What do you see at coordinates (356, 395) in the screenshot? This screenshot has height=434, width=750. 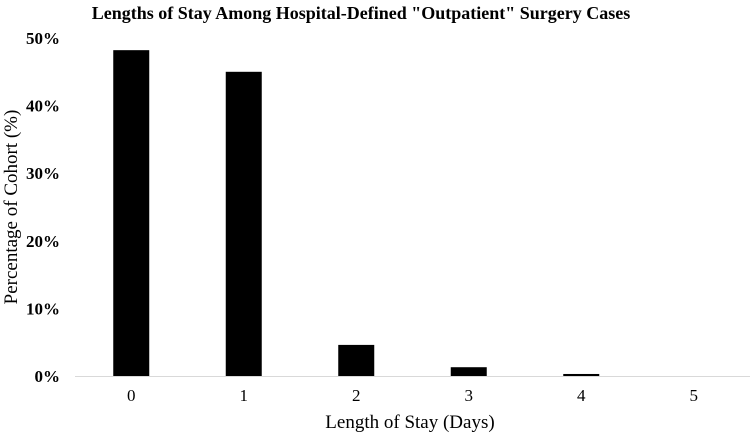 I see `x-tick-label: 2` at bounding box center [356, 395].